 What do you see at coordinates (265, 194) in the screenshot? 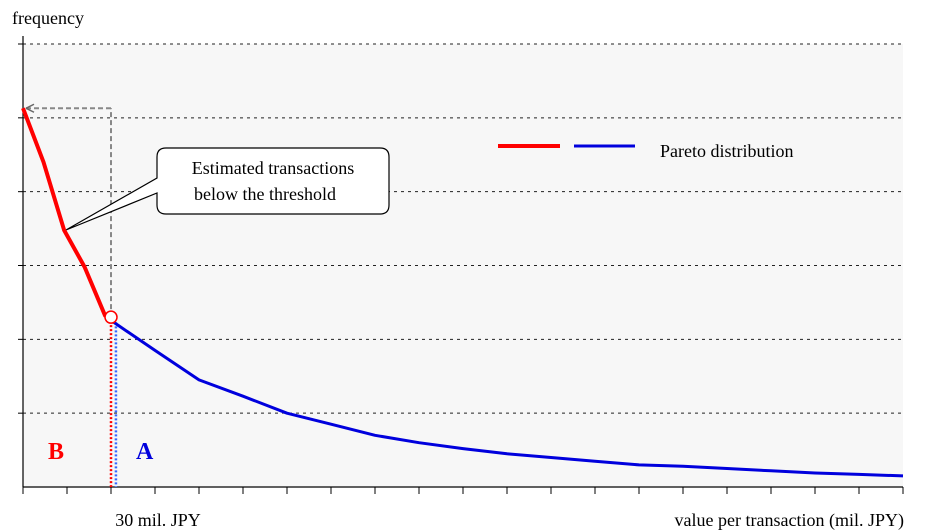
I see `callout-text-line2: below the threshold` at bounding box center [265, 194].